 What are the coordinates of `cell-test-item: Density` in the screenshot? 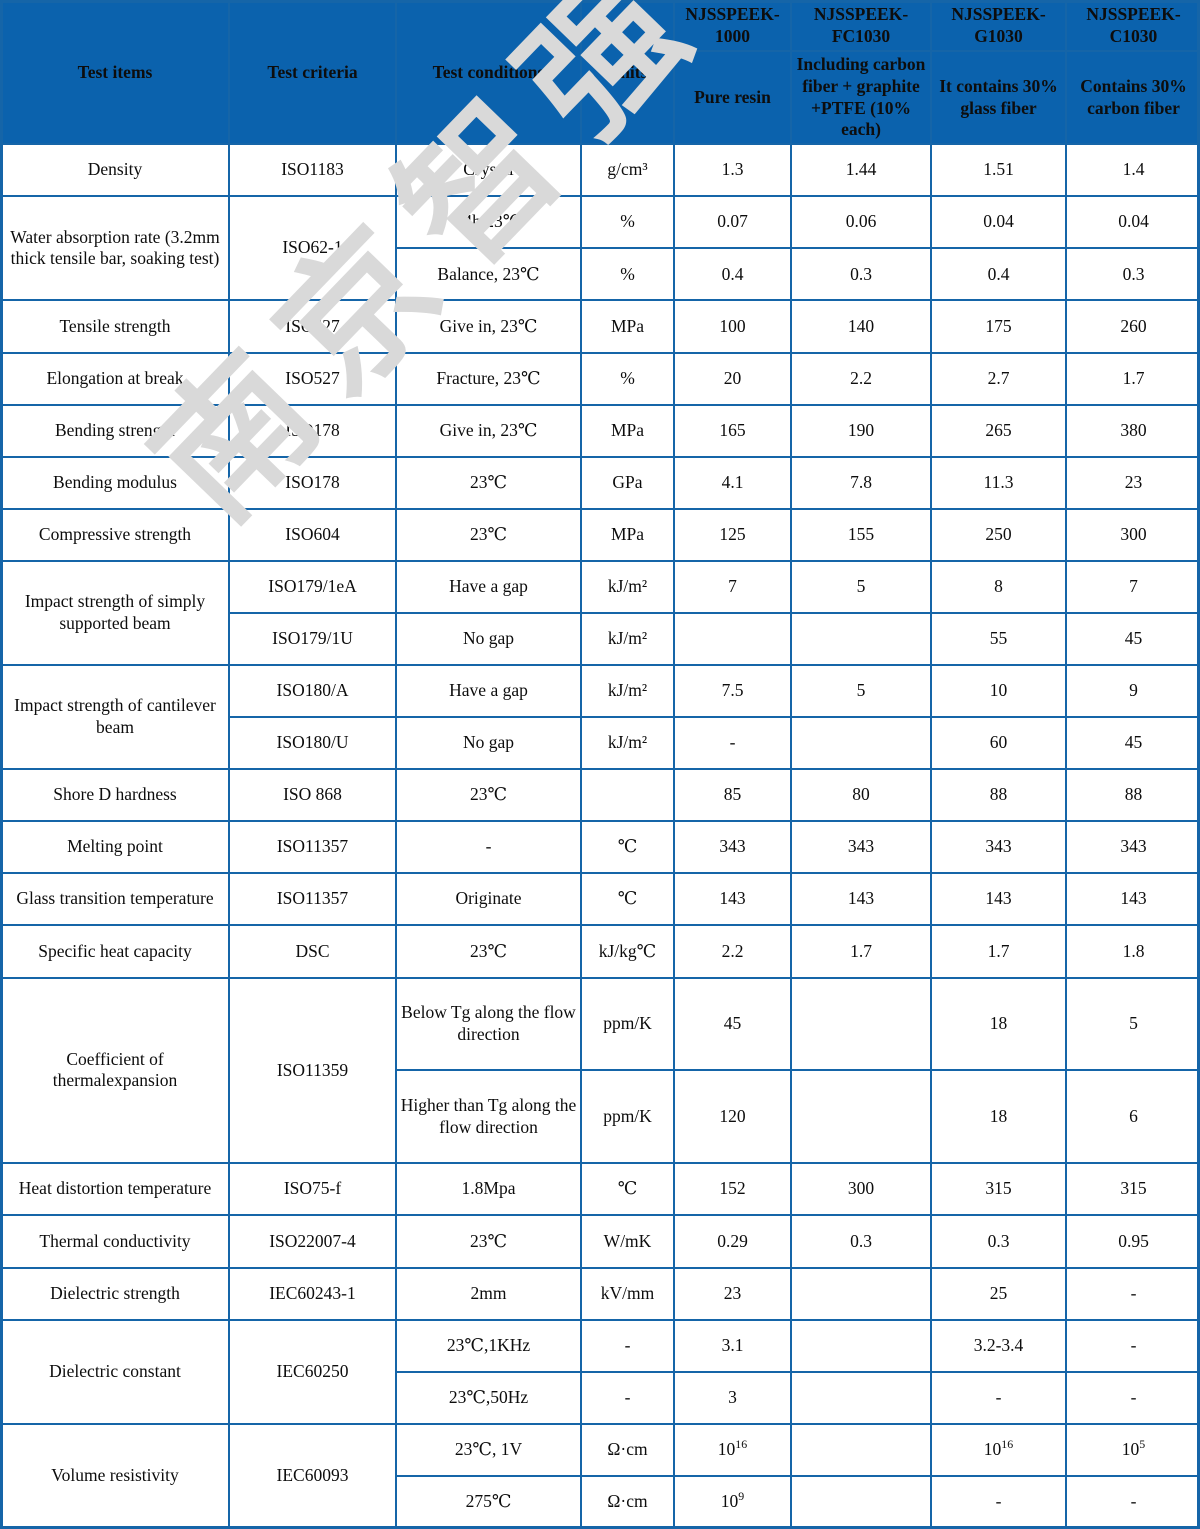 It's located at (115, 170).